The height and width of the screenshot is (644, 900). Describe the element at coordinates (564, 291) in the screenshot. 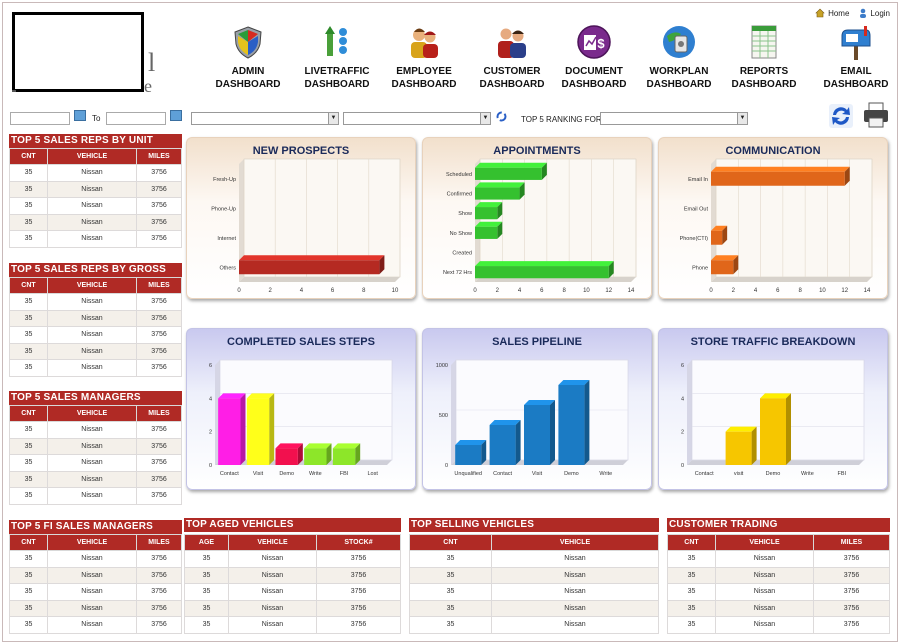

I see `tick-label: 8` at that location.